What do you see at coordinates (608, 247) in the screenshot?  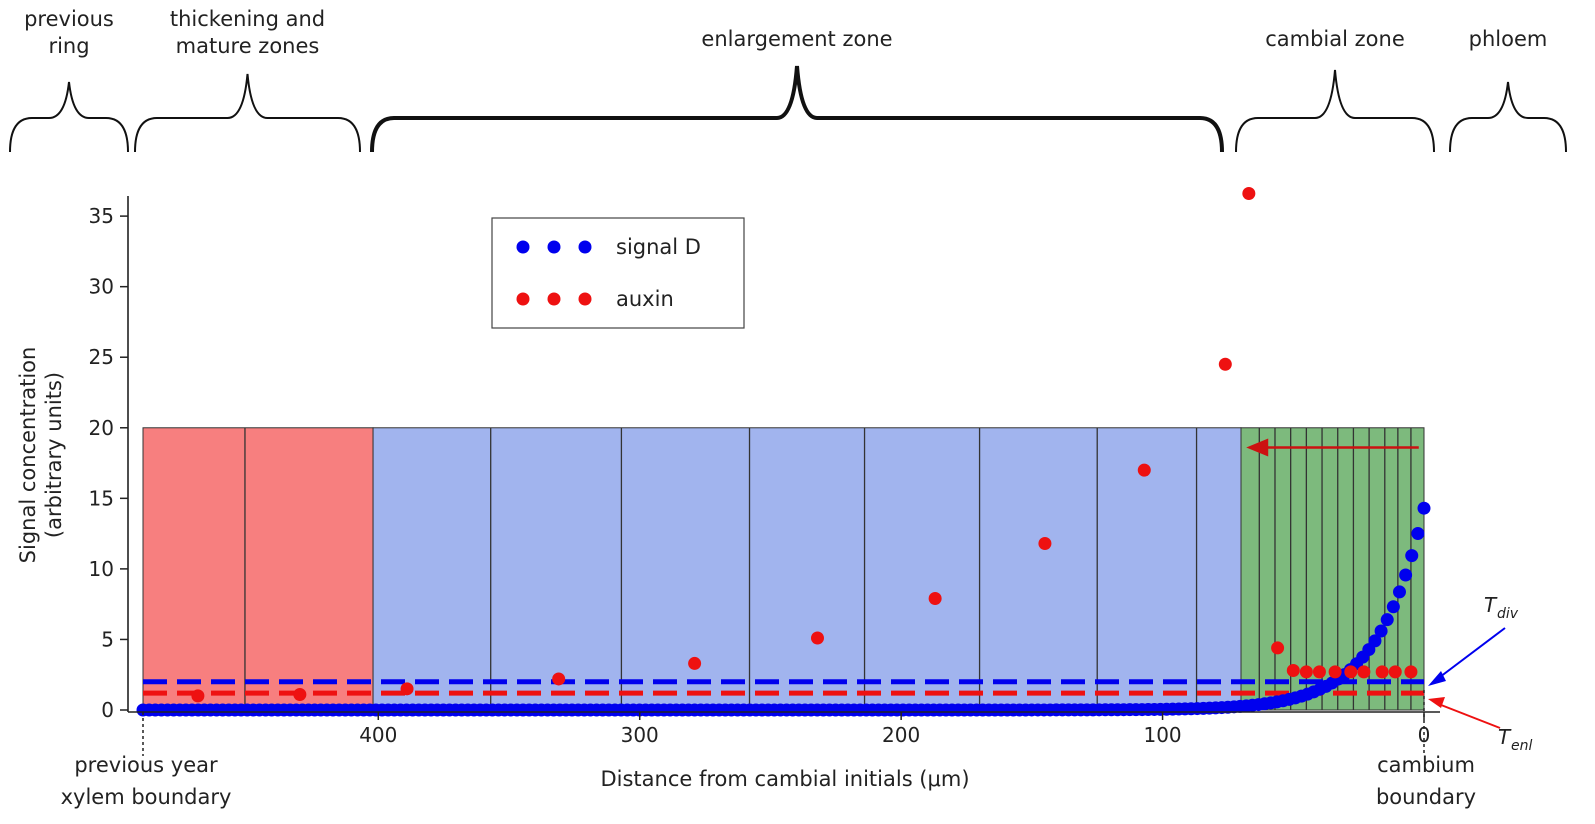 I see `legend-entry-signal-d: signal D` at bounding box center [608, 247].